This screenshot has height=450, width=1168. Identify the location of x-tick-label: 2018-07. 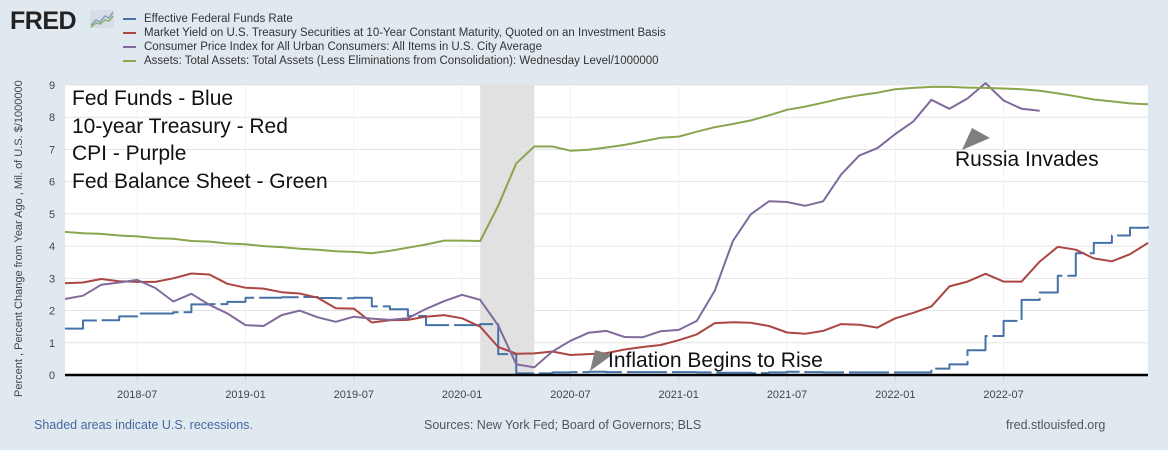
(137, 395).